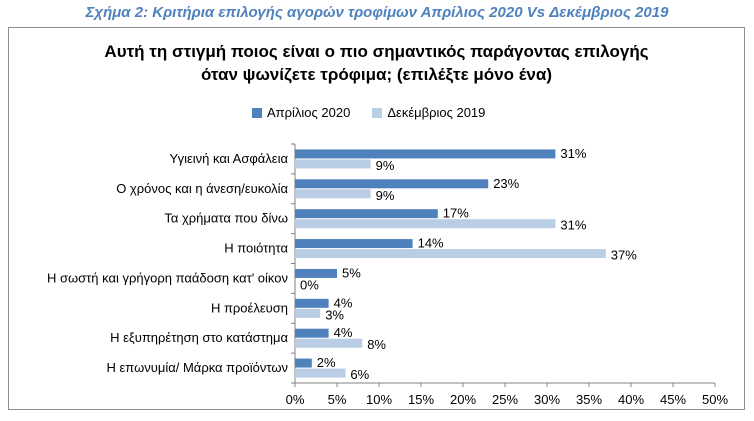 Image resolution: width=754 pixels, height=421 pixels. Describe the element at coordinates (505, 399) in the screenshot. I see `x-tick-label-5: 25%` at that location.